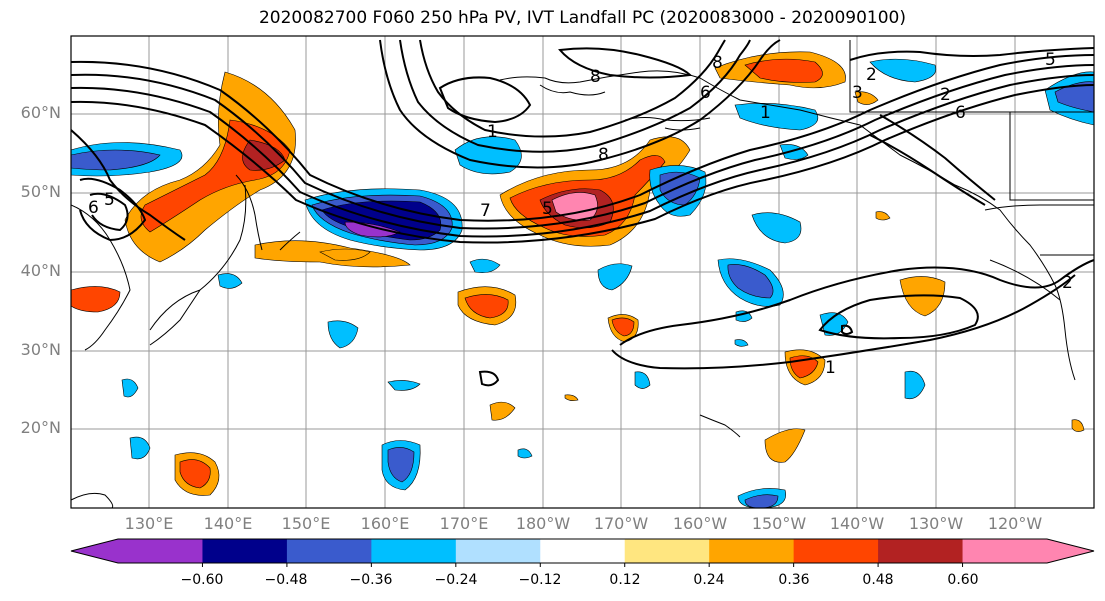  What do you see at coordinates (794, 580) in the screenshot?
I see `colorbar-tick-label: 0.36` at bounding box center [794, 580].